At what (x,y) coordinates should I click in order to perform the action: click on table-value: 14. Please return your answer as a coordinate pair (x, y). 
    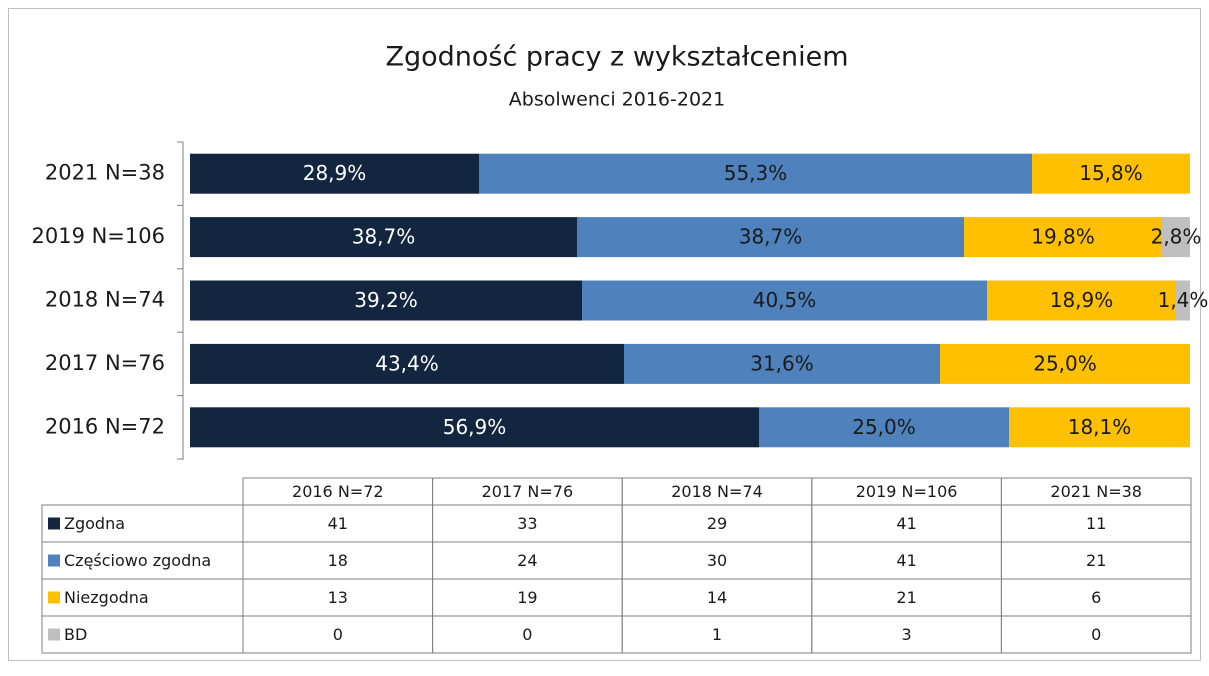
    Looking at the image, I should click on (717, 597).